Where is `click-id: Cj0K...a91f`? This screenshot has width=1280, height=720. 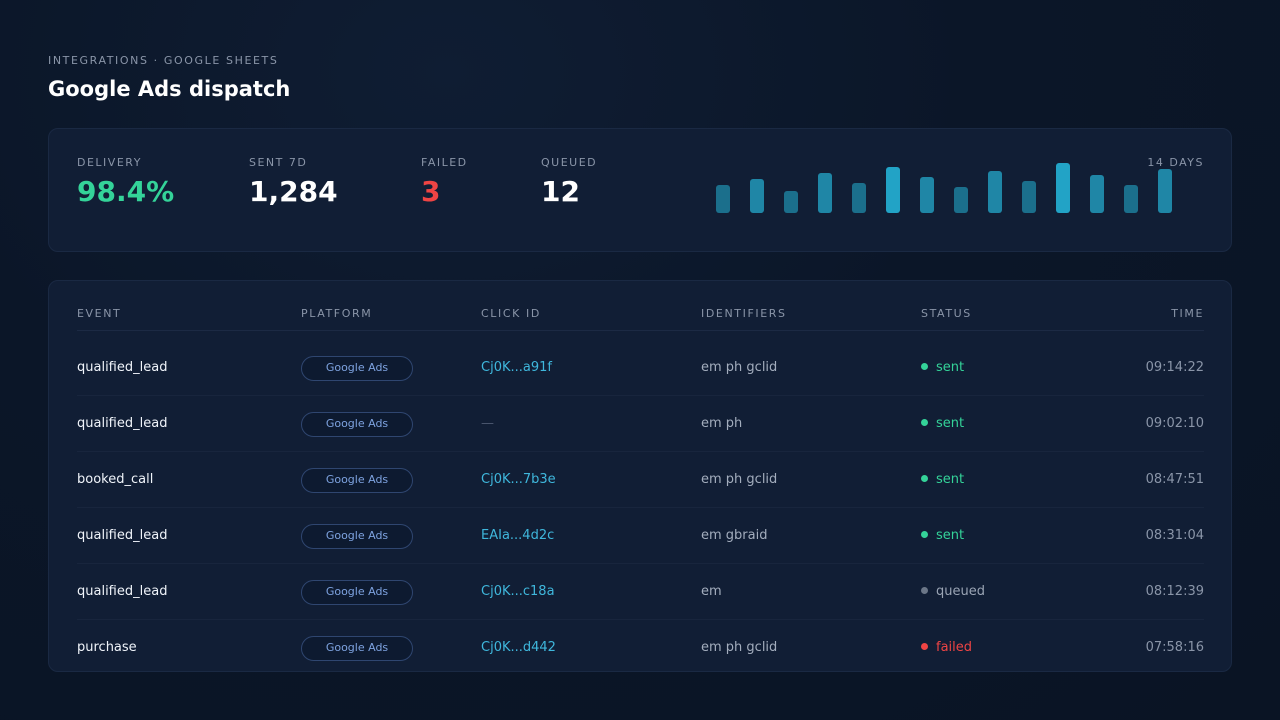 click-id: Cj0K...a91f is located at coordinates (516, 367).